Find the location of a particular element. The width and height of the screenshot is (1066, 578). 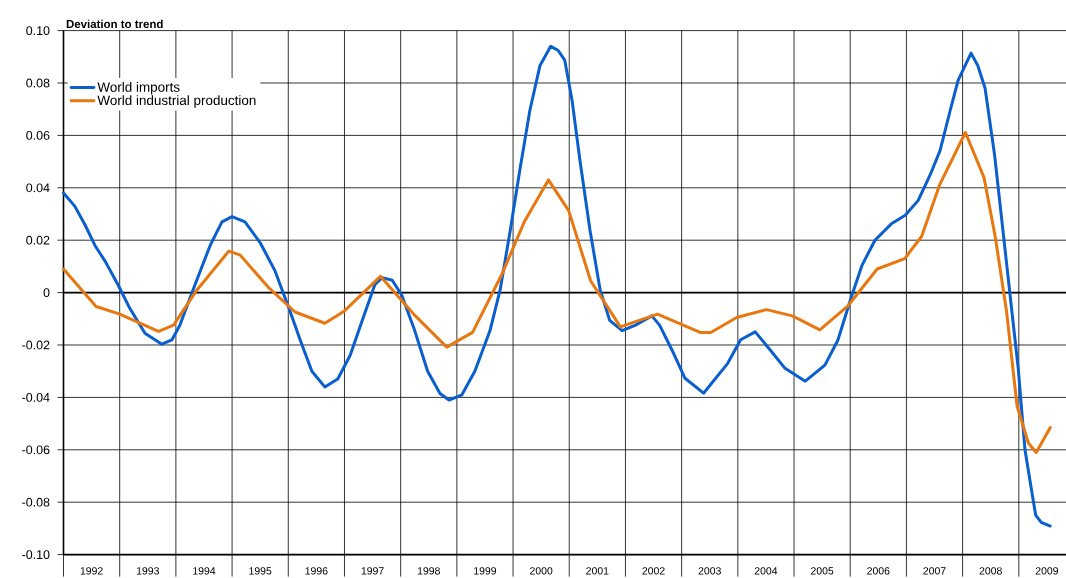

x-tick-label: 2007 is located at coordinates (934, 571).